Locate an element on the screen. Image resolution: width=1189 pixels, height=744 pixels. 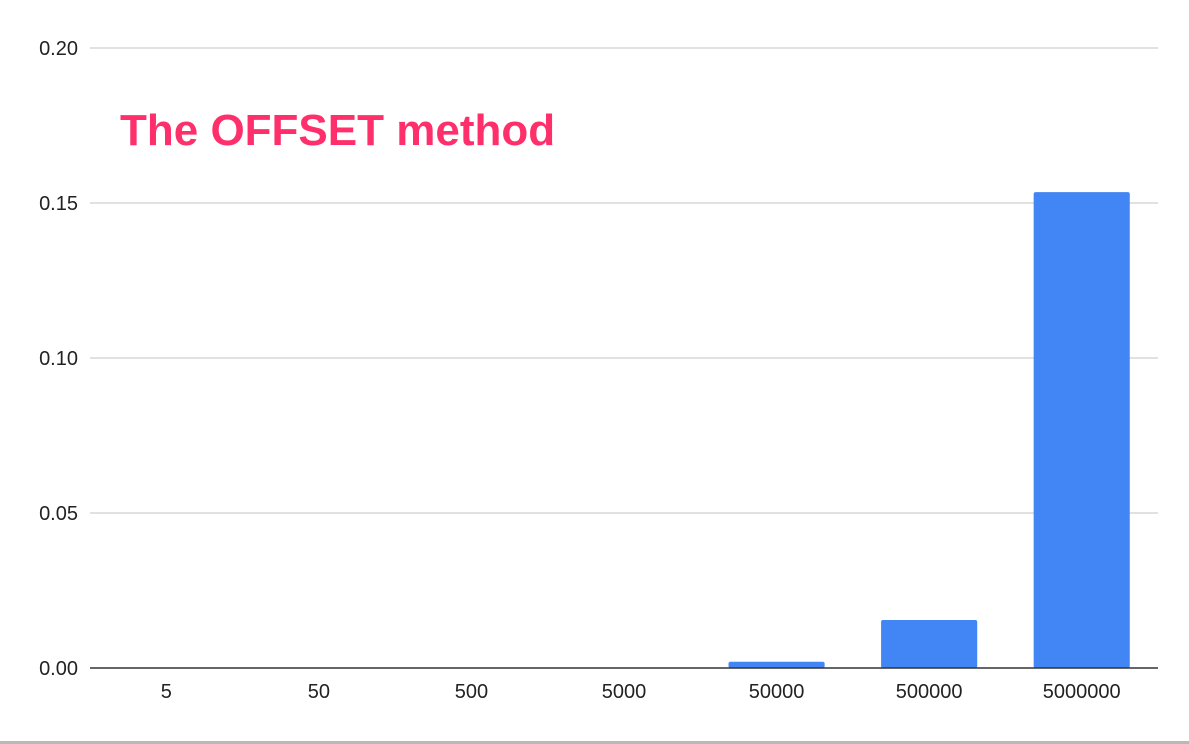
y-tick-label: 0.10 is located at coordinates (58, 359).